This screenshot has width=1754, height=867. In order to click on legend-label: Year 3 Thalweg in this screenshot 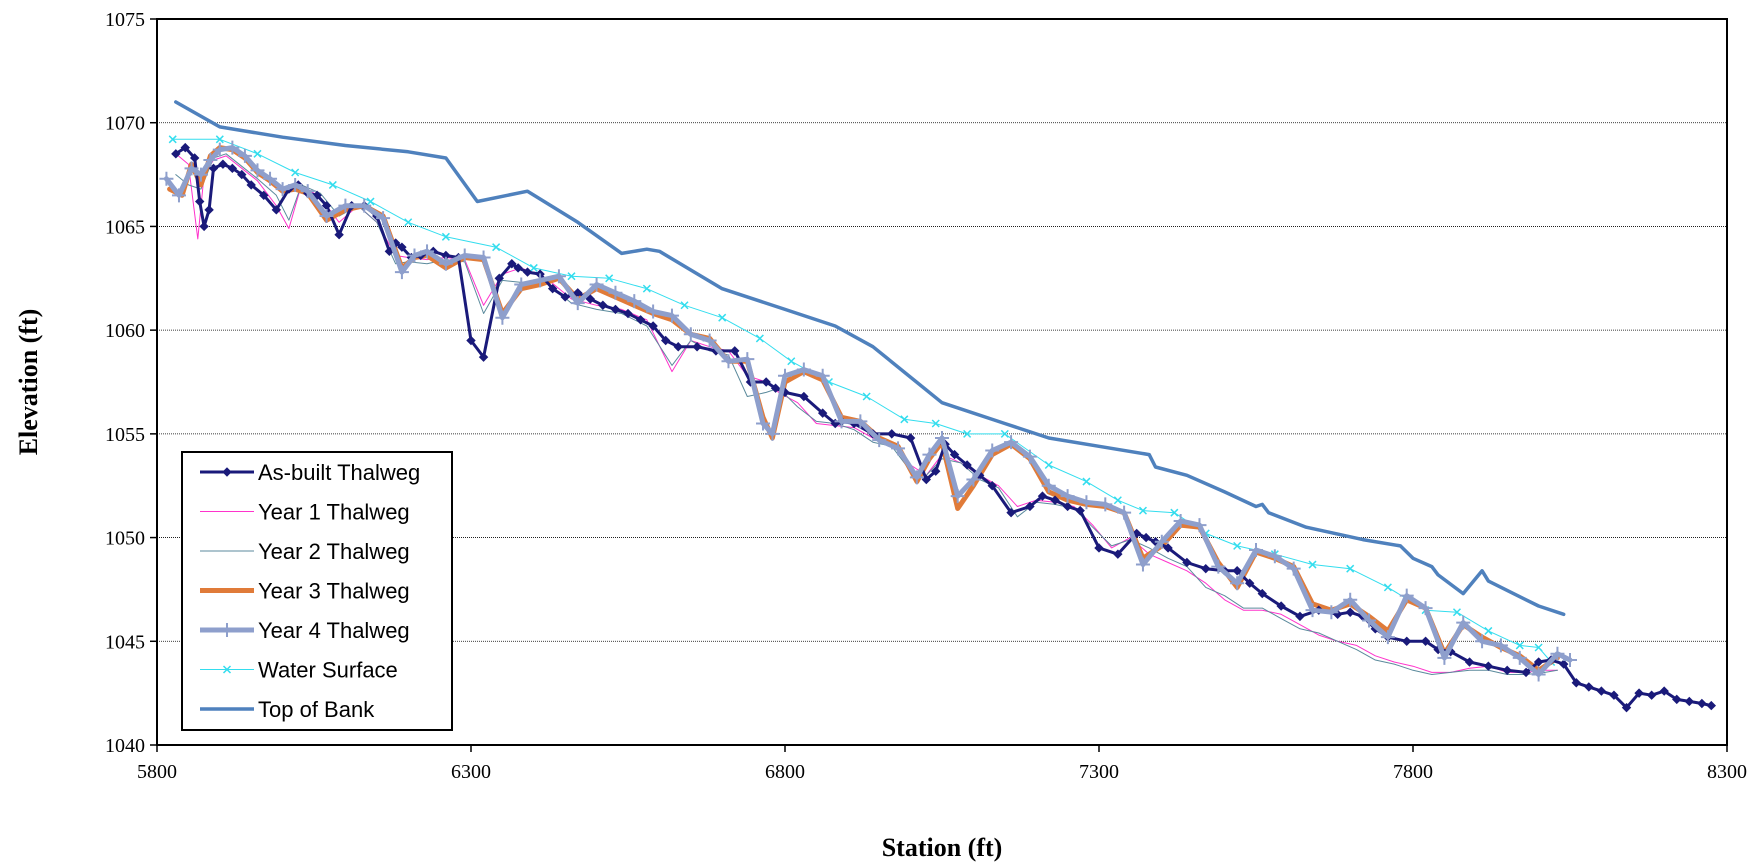, I will do `click(334, 591)`.